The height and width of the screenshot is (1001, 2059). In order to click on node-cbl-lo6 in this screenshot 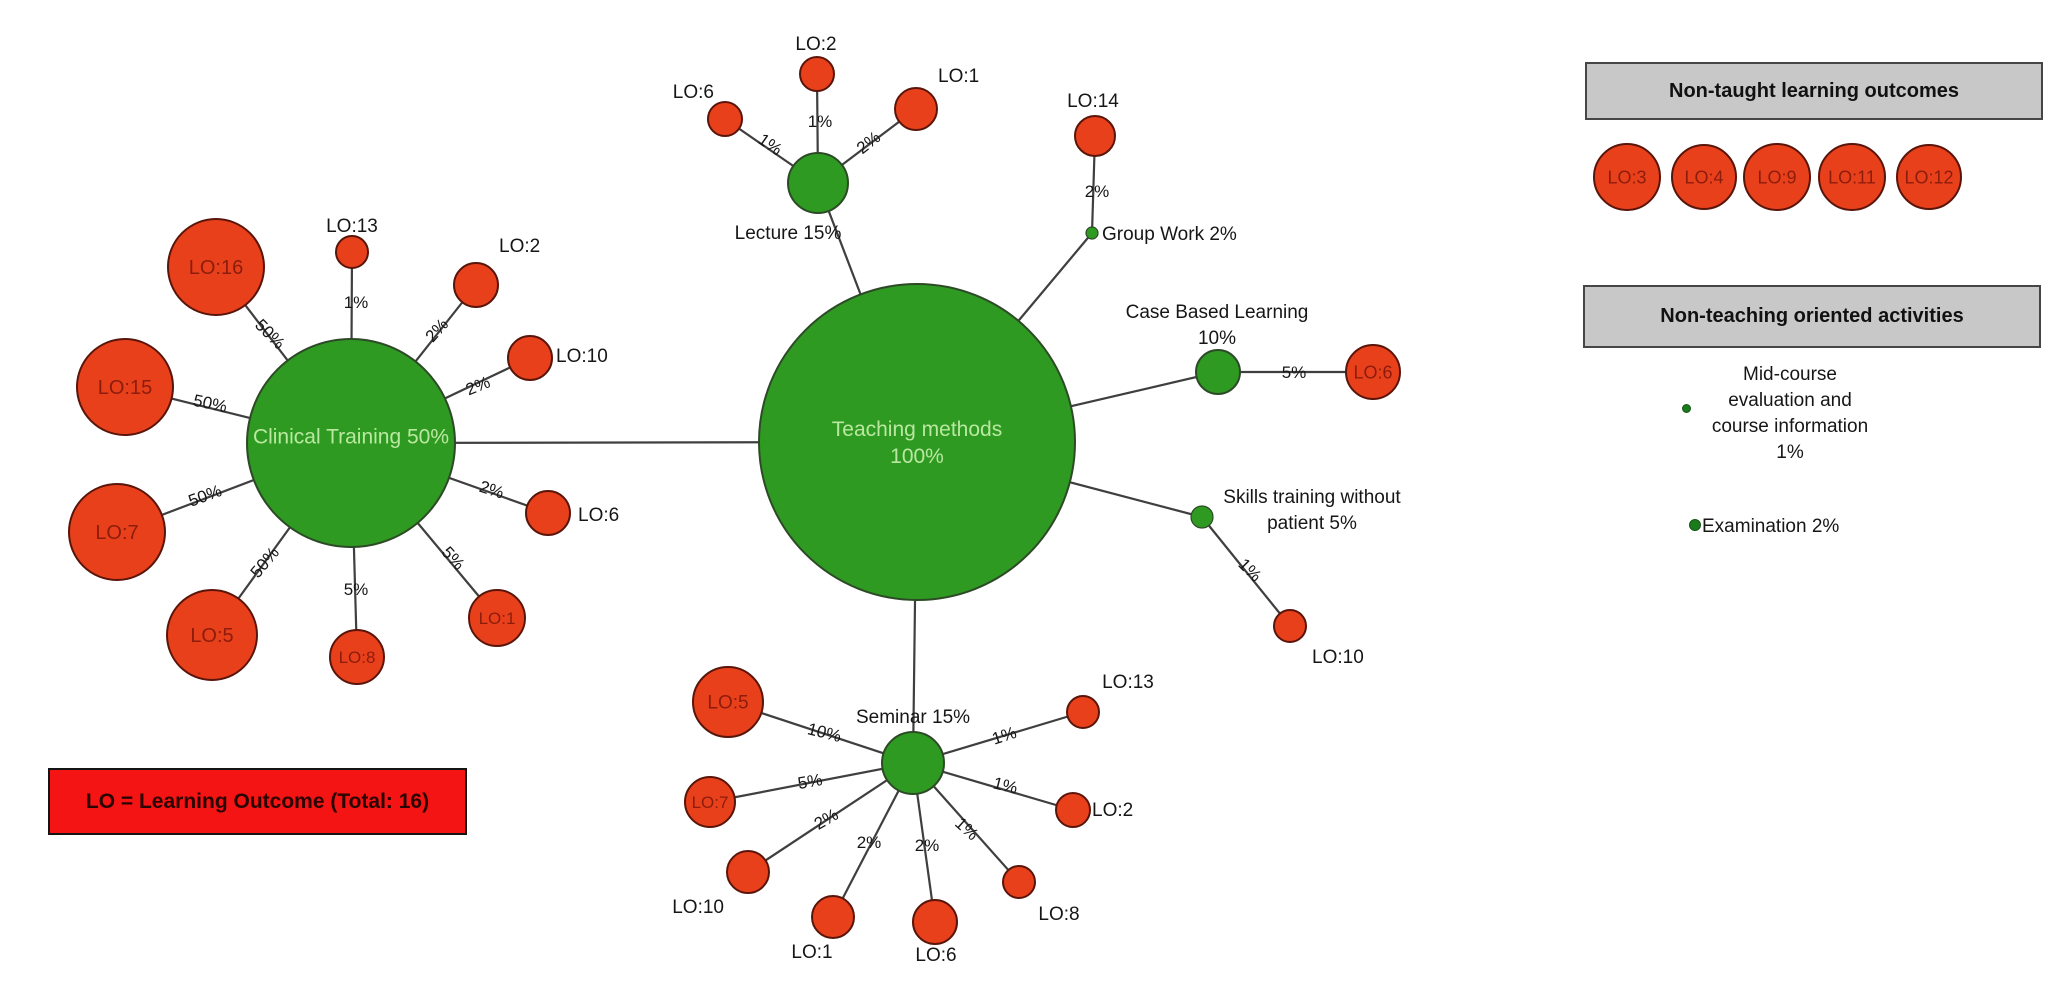, I will do `click(1373, 372)`.